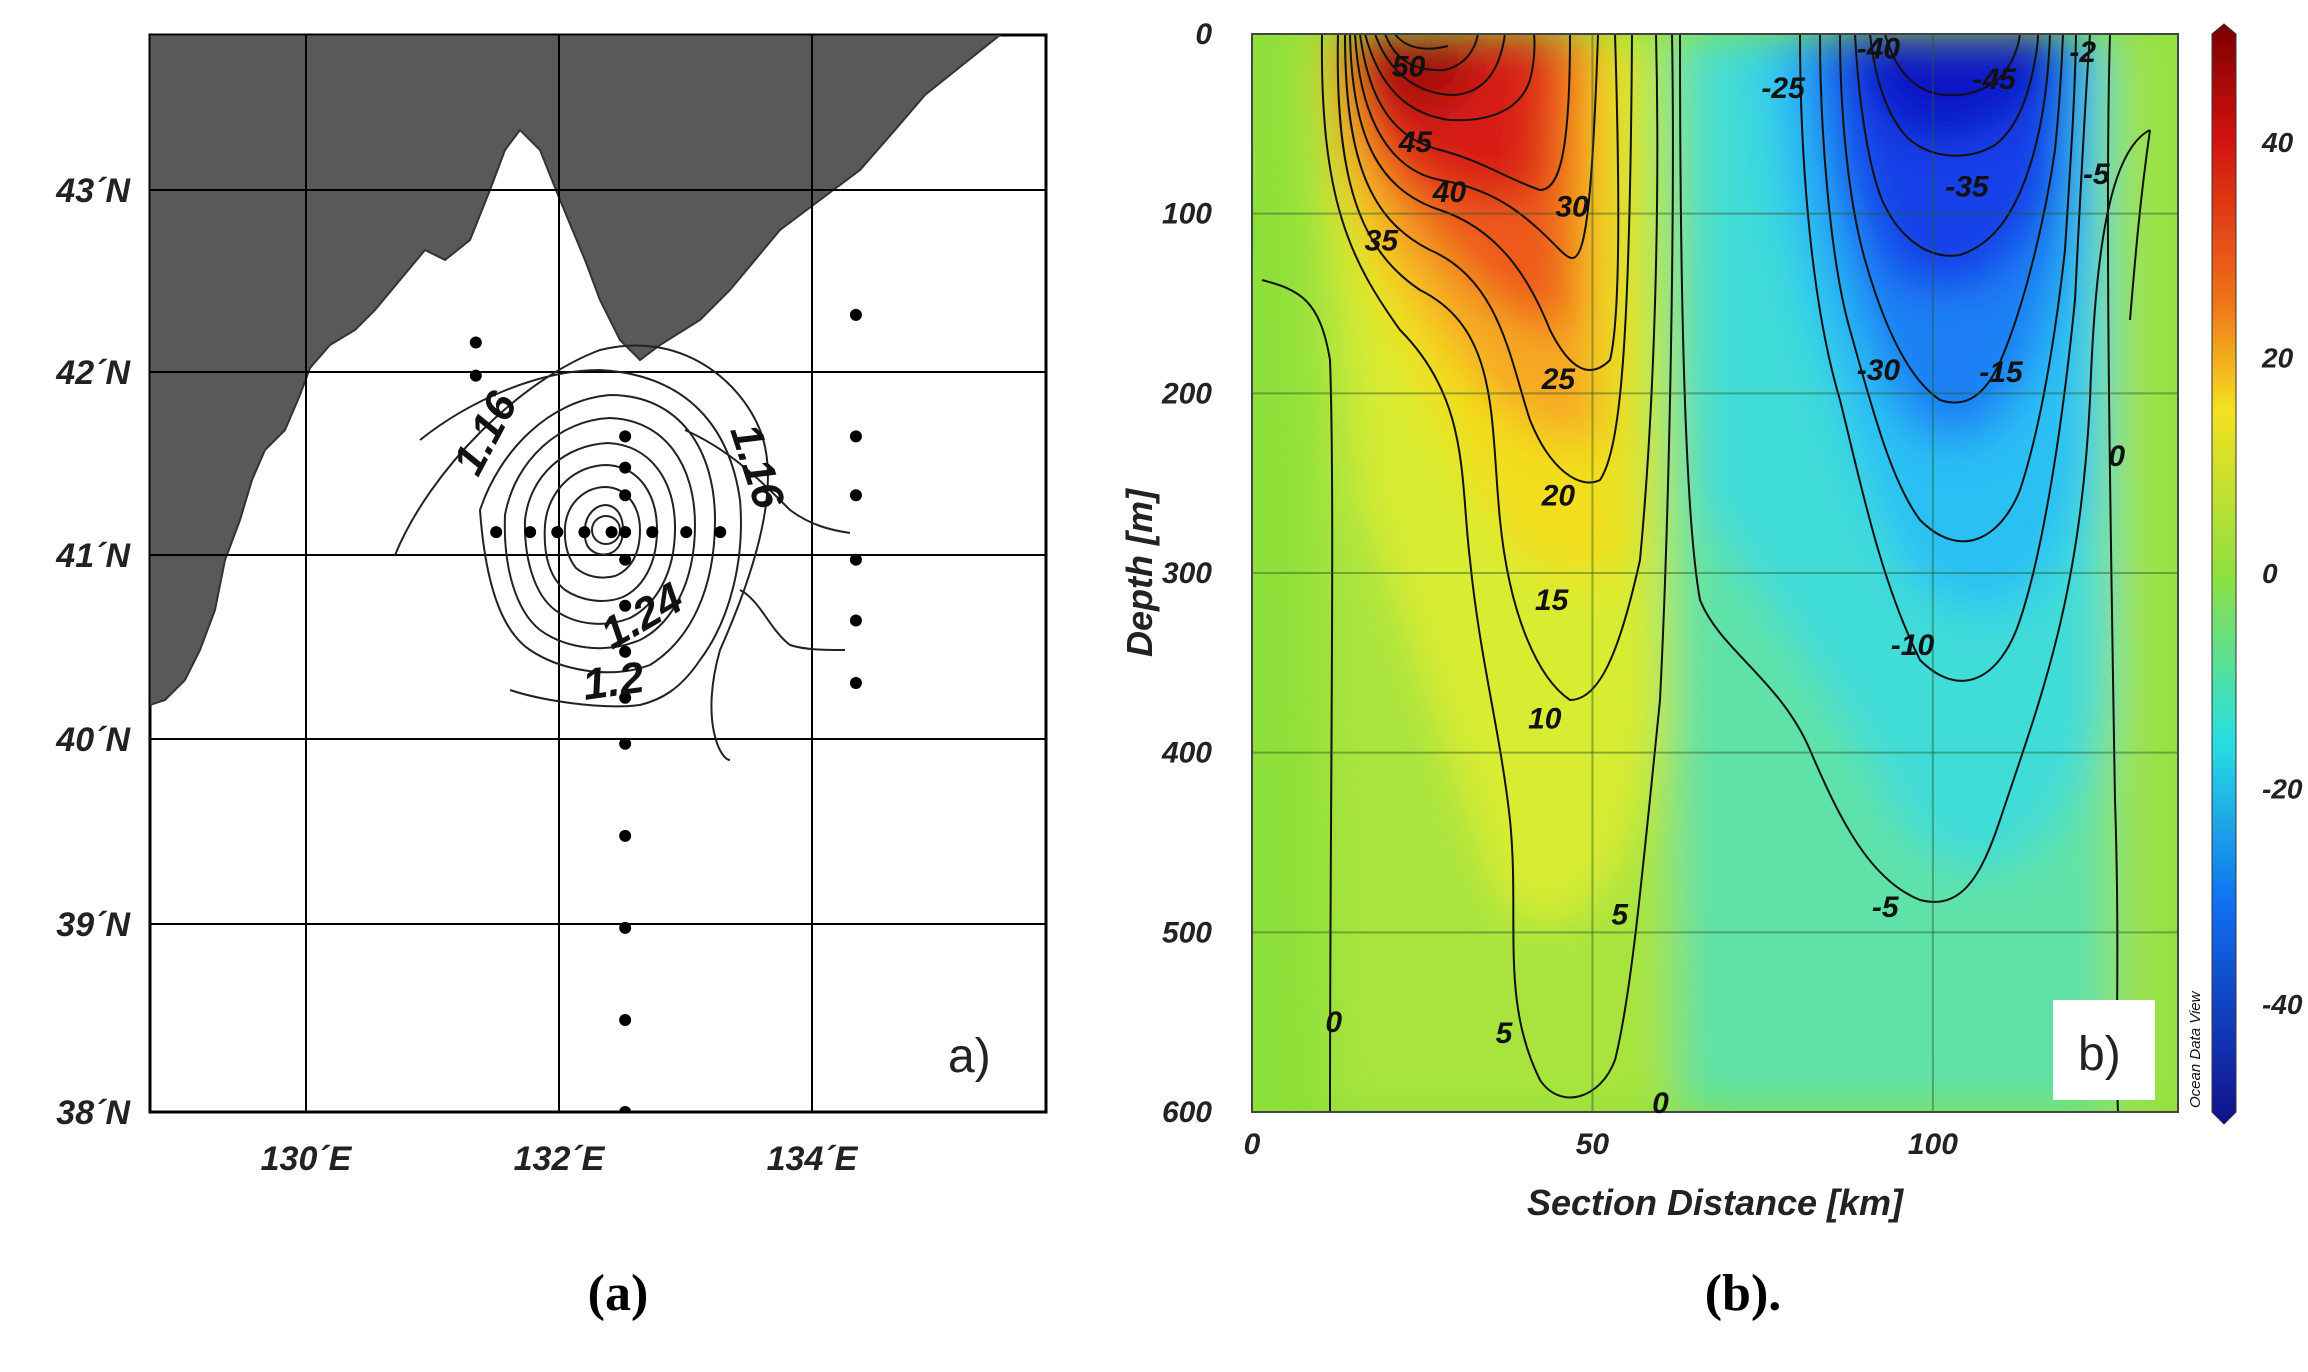 The width and height of the screenshot is (2308, 1372). What do you see at coordinates (2195, 1049) in the screenshot?
I see `ocean-data-view-watermark: Ocean Data View` at bounding box center [2195, 1049].